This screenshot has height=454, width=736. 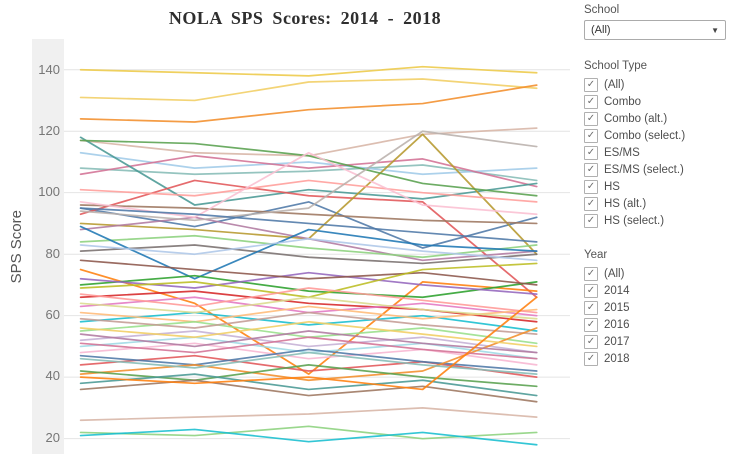 What do you see at coordinates (655, 30) in the screenshot?
I see `school-dropdown: (All) ▼` at bounding box center [655, 30].